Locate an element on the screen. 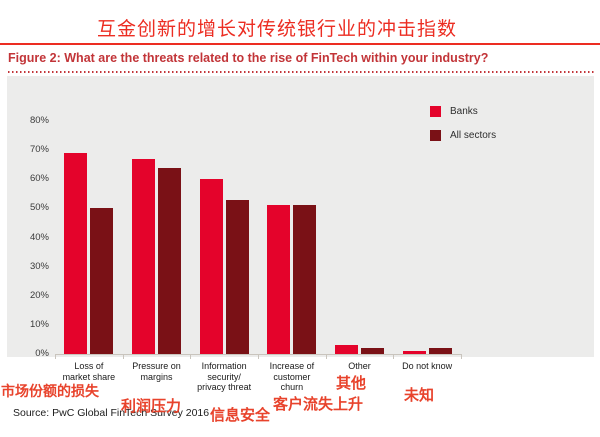  legend-label: All sectors is located at coordinates (473, 135).